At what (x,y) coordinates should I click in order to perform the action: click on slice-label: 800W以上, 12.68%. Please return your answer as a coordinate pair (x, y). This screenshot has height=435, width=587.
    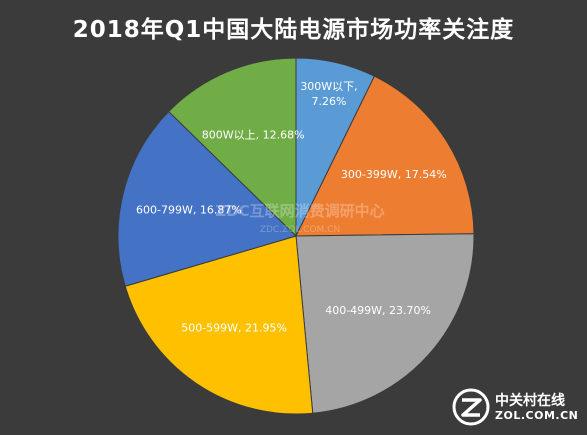
    Looking at the image, I should click on (253, 134).